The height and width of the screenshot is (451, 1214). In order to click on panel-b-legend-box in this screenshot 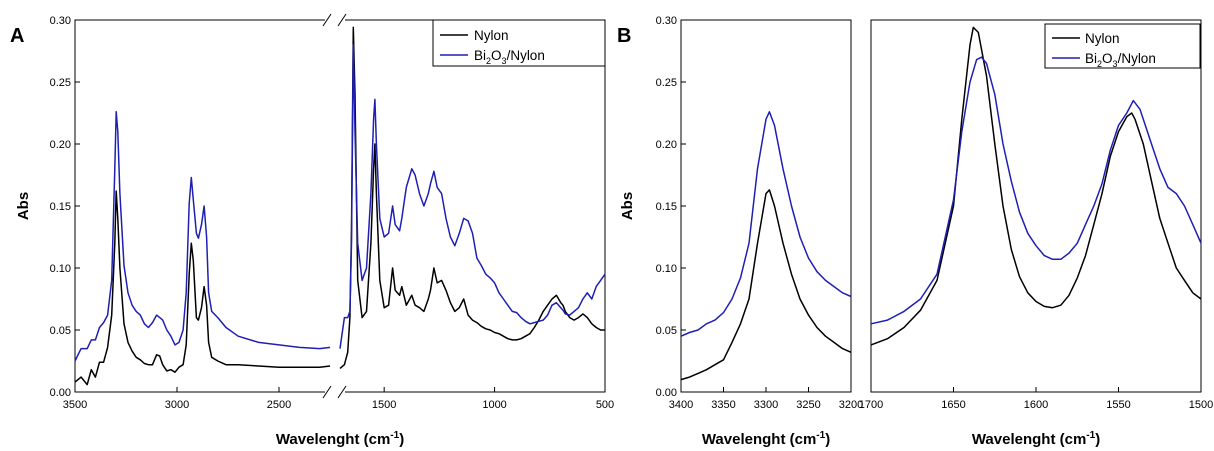, I will do `click(1122, 46)`.